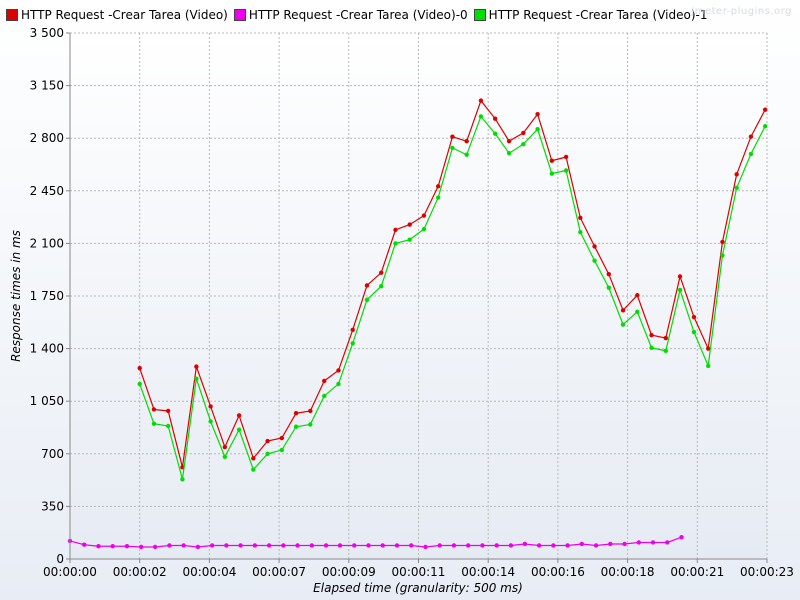 This screenshot has height=600, width=800. What do you see at coordinates (488, 572) in the screenshot?
I see `x-tick-label: 00:00:14` at bounding box center [488, 572].